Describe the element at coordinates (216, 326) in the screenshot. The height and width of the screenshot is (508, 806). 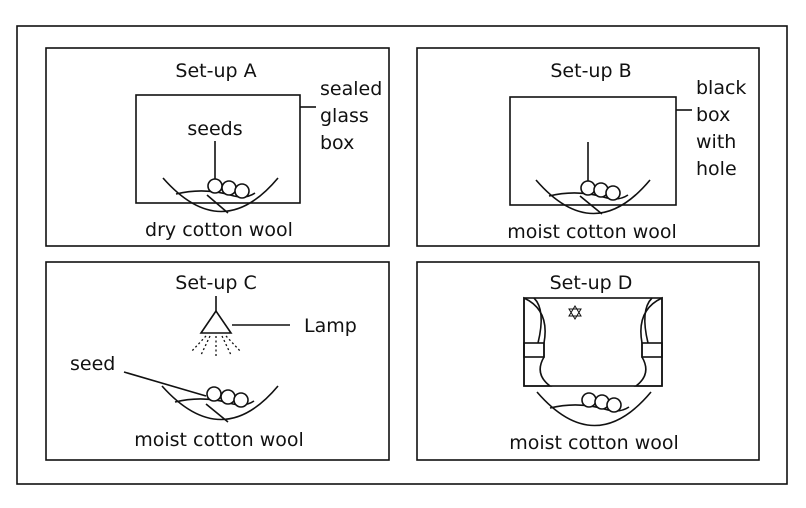
I see `lamp-icon` at that location.